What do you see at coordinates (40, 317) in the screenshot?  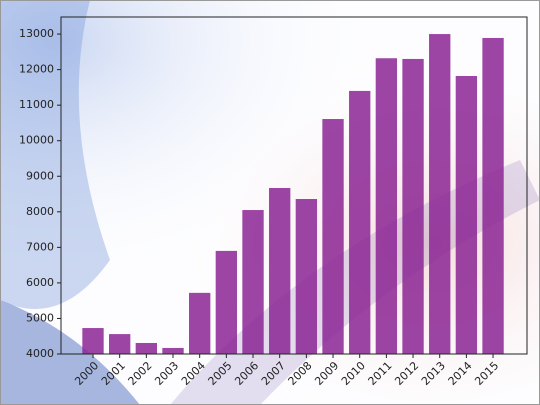 I see `y-tick-label: 5000` at bounding box center [40, 317].